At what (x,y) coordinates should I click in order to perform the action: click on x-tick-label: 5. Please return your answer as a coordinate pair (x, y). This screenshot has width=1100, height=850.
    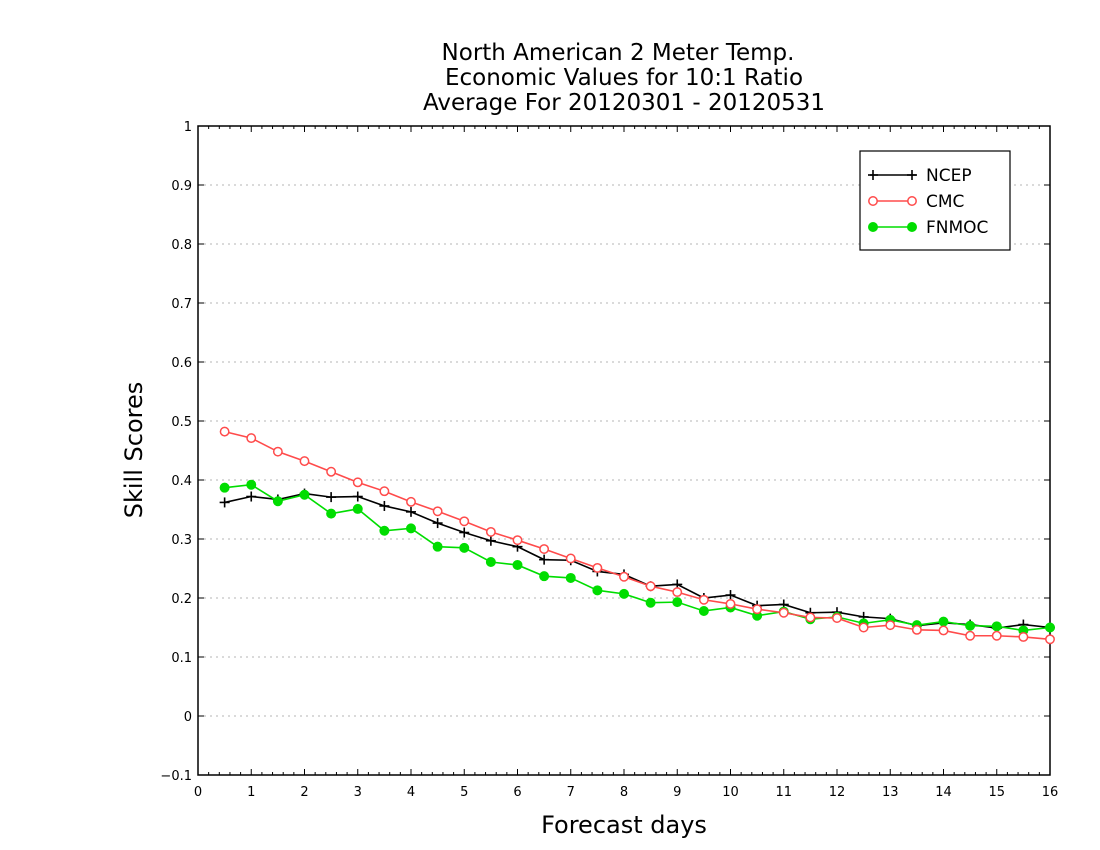
    Looking at the image, I should click on (464, 792).